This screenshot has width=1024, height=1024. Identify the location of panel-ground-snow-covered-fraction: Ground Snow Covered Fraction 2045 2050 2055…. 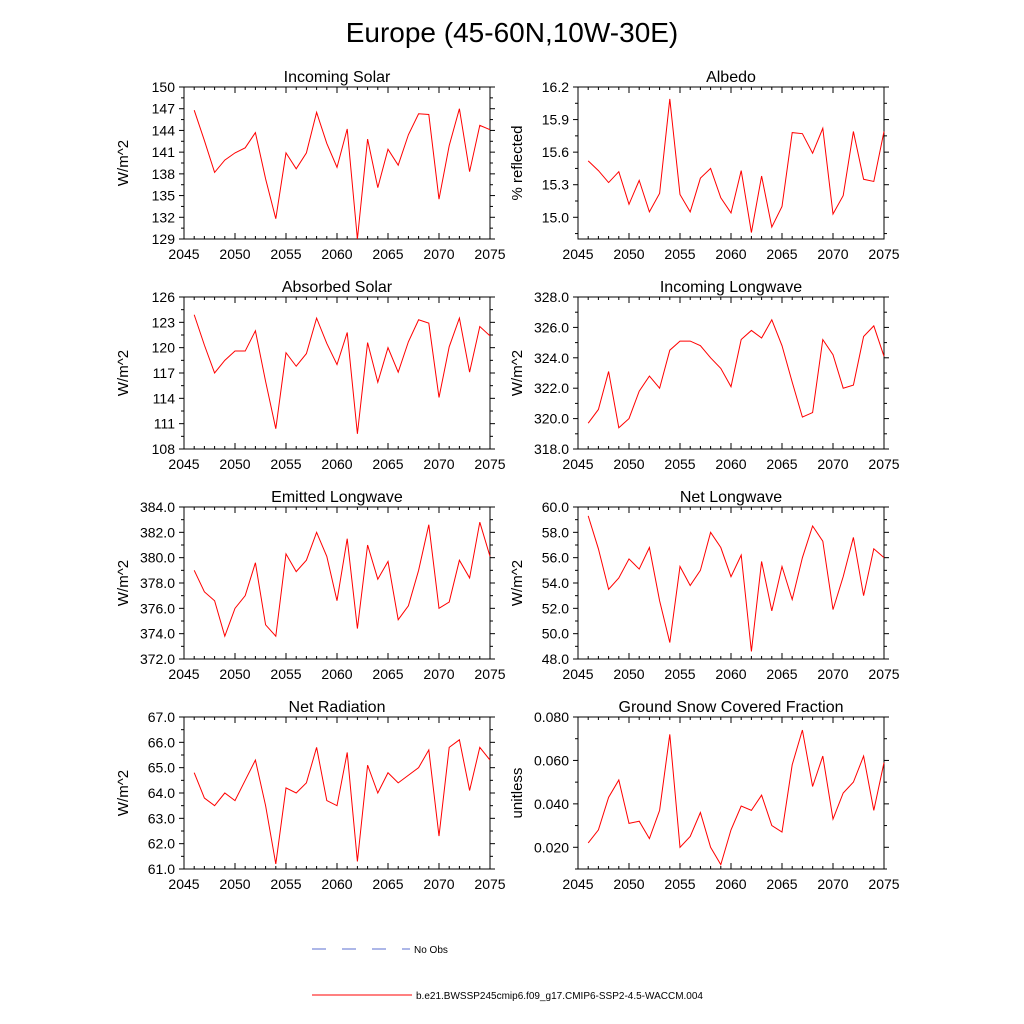
(704, 795).